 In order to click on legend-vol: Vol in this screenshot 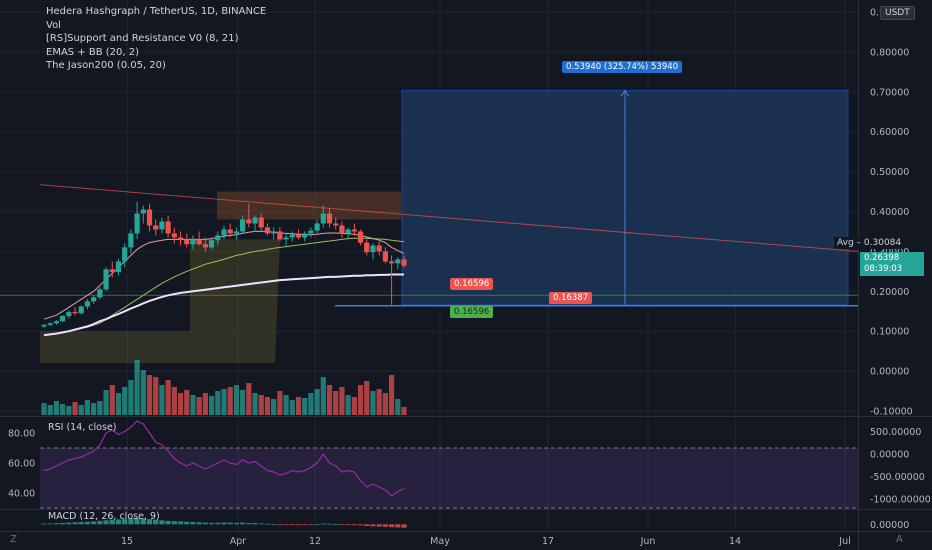, I will do `click(53, 25)`.